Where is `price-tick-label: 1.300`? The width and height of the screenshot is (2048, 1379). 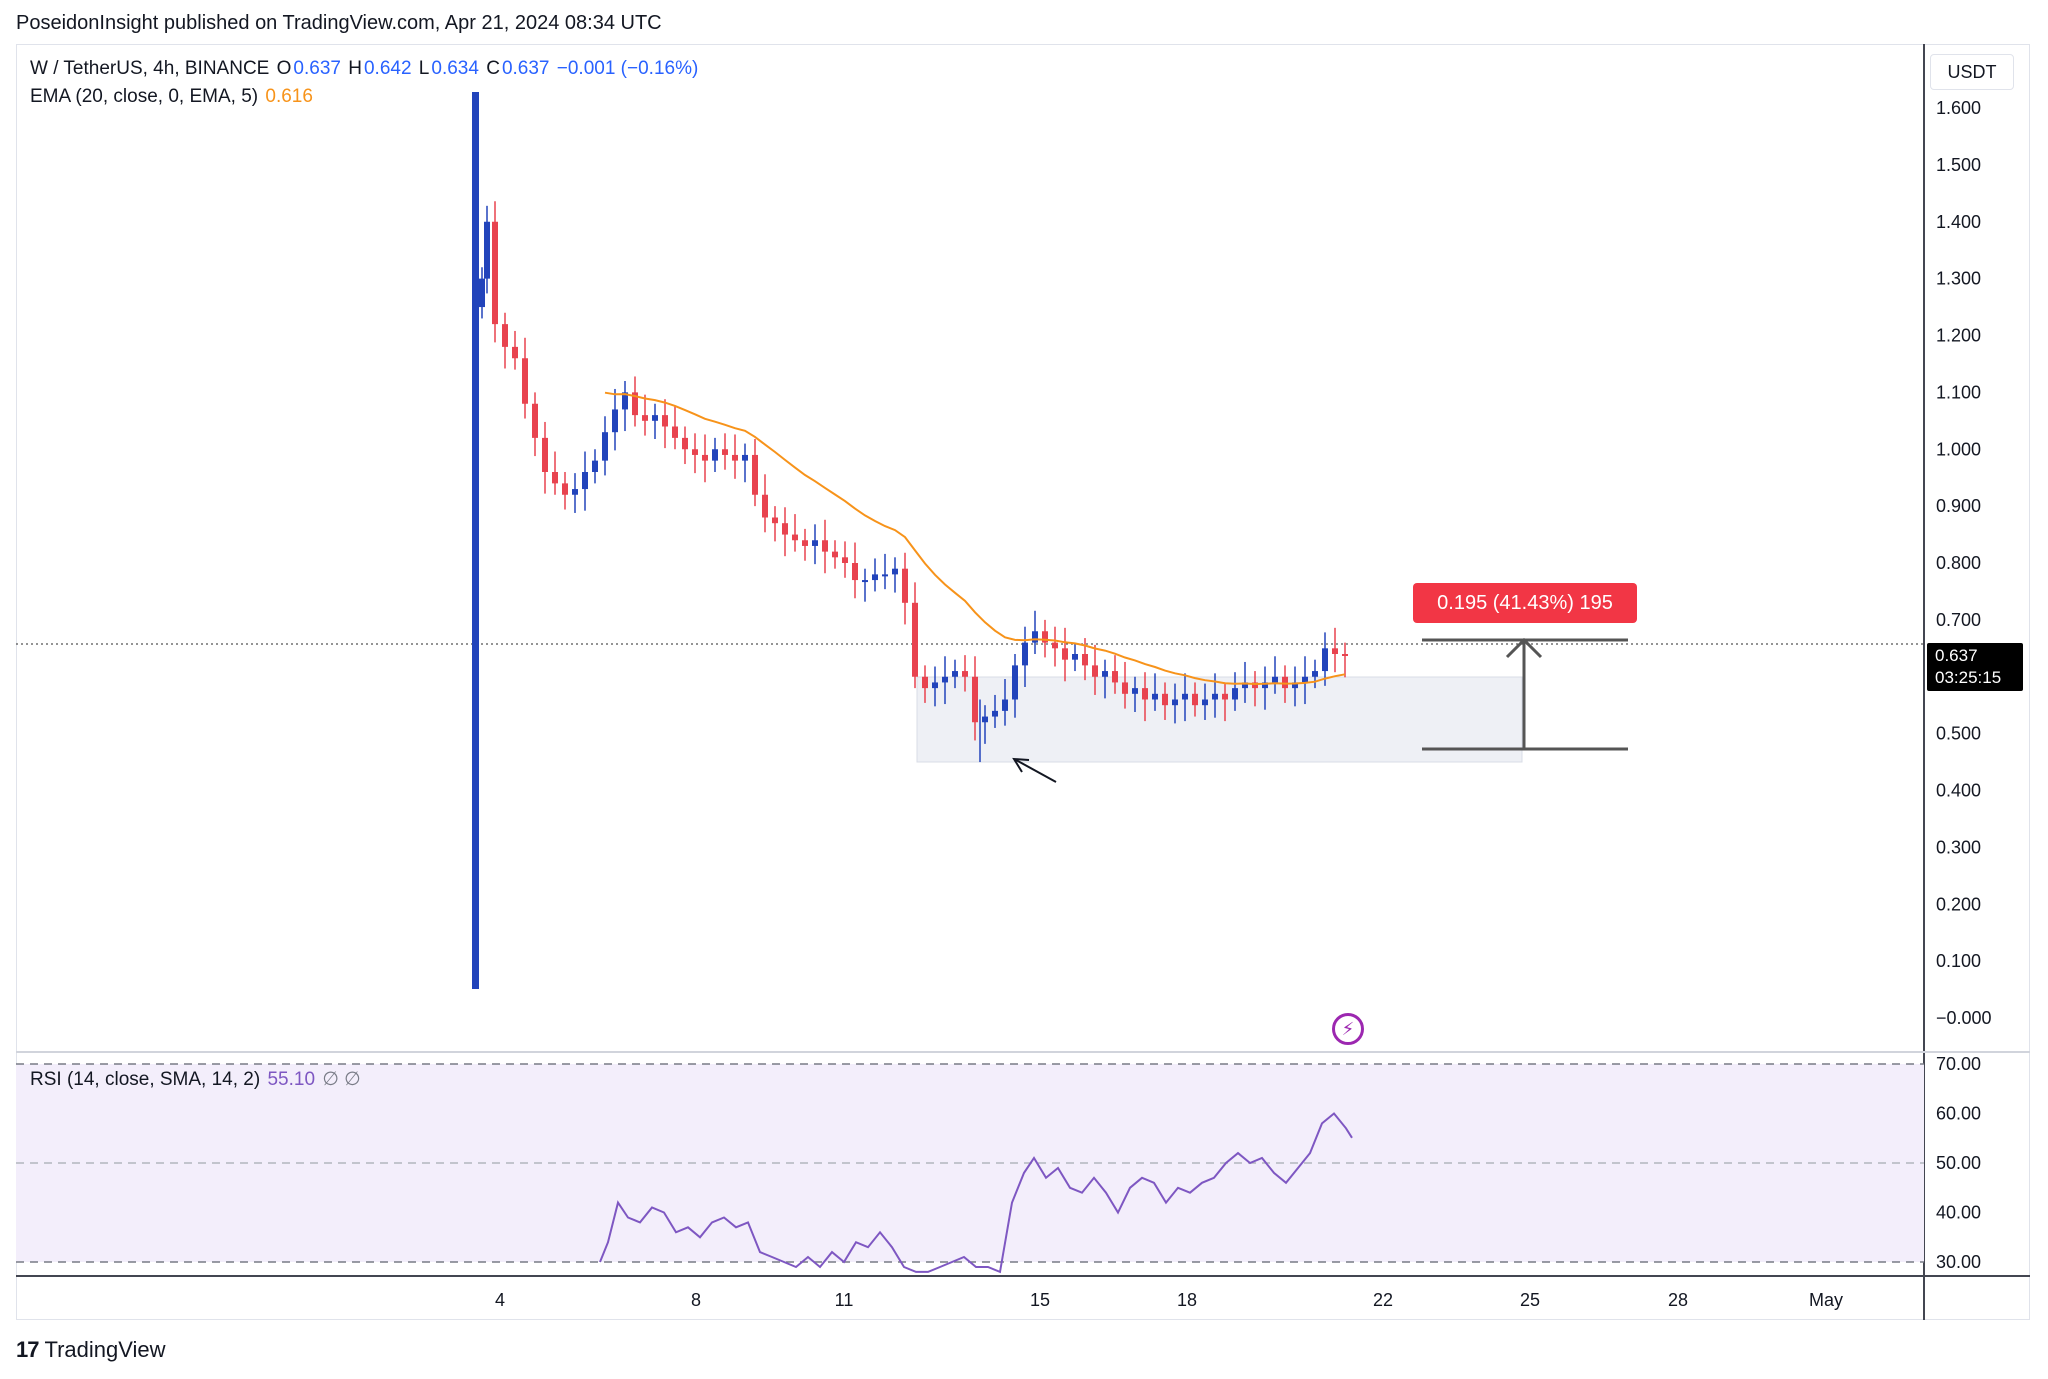 price-tick-label: 1.300 is located at coordinates (1958, 279).